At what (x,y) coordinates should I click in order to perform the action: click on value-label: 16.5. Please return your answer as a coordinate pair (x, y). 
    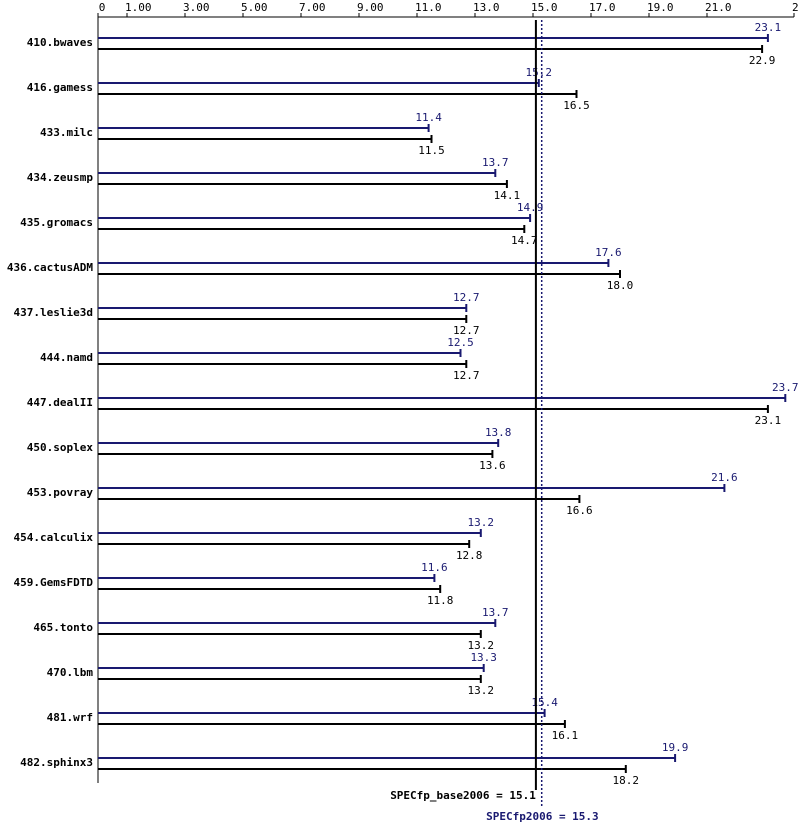
    Looking at the image, I should click on (576, 105).